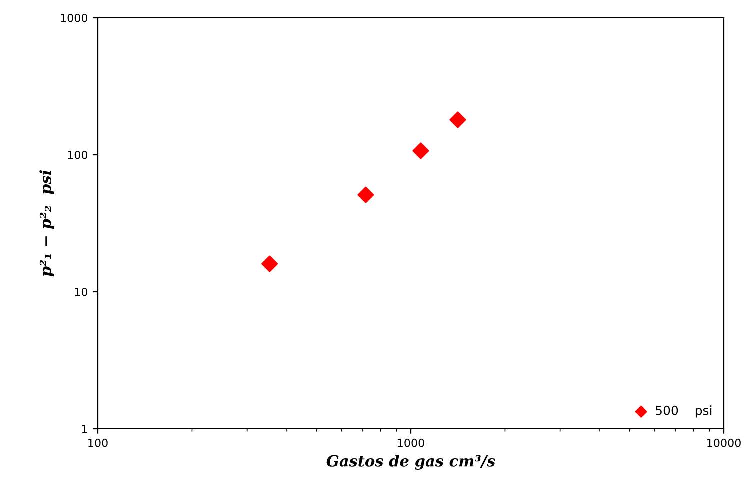  Describe the element at coordinates (411, 462) in the screenshot. I see `x-axis-title: Gastos de gas cm³/s` at that location.